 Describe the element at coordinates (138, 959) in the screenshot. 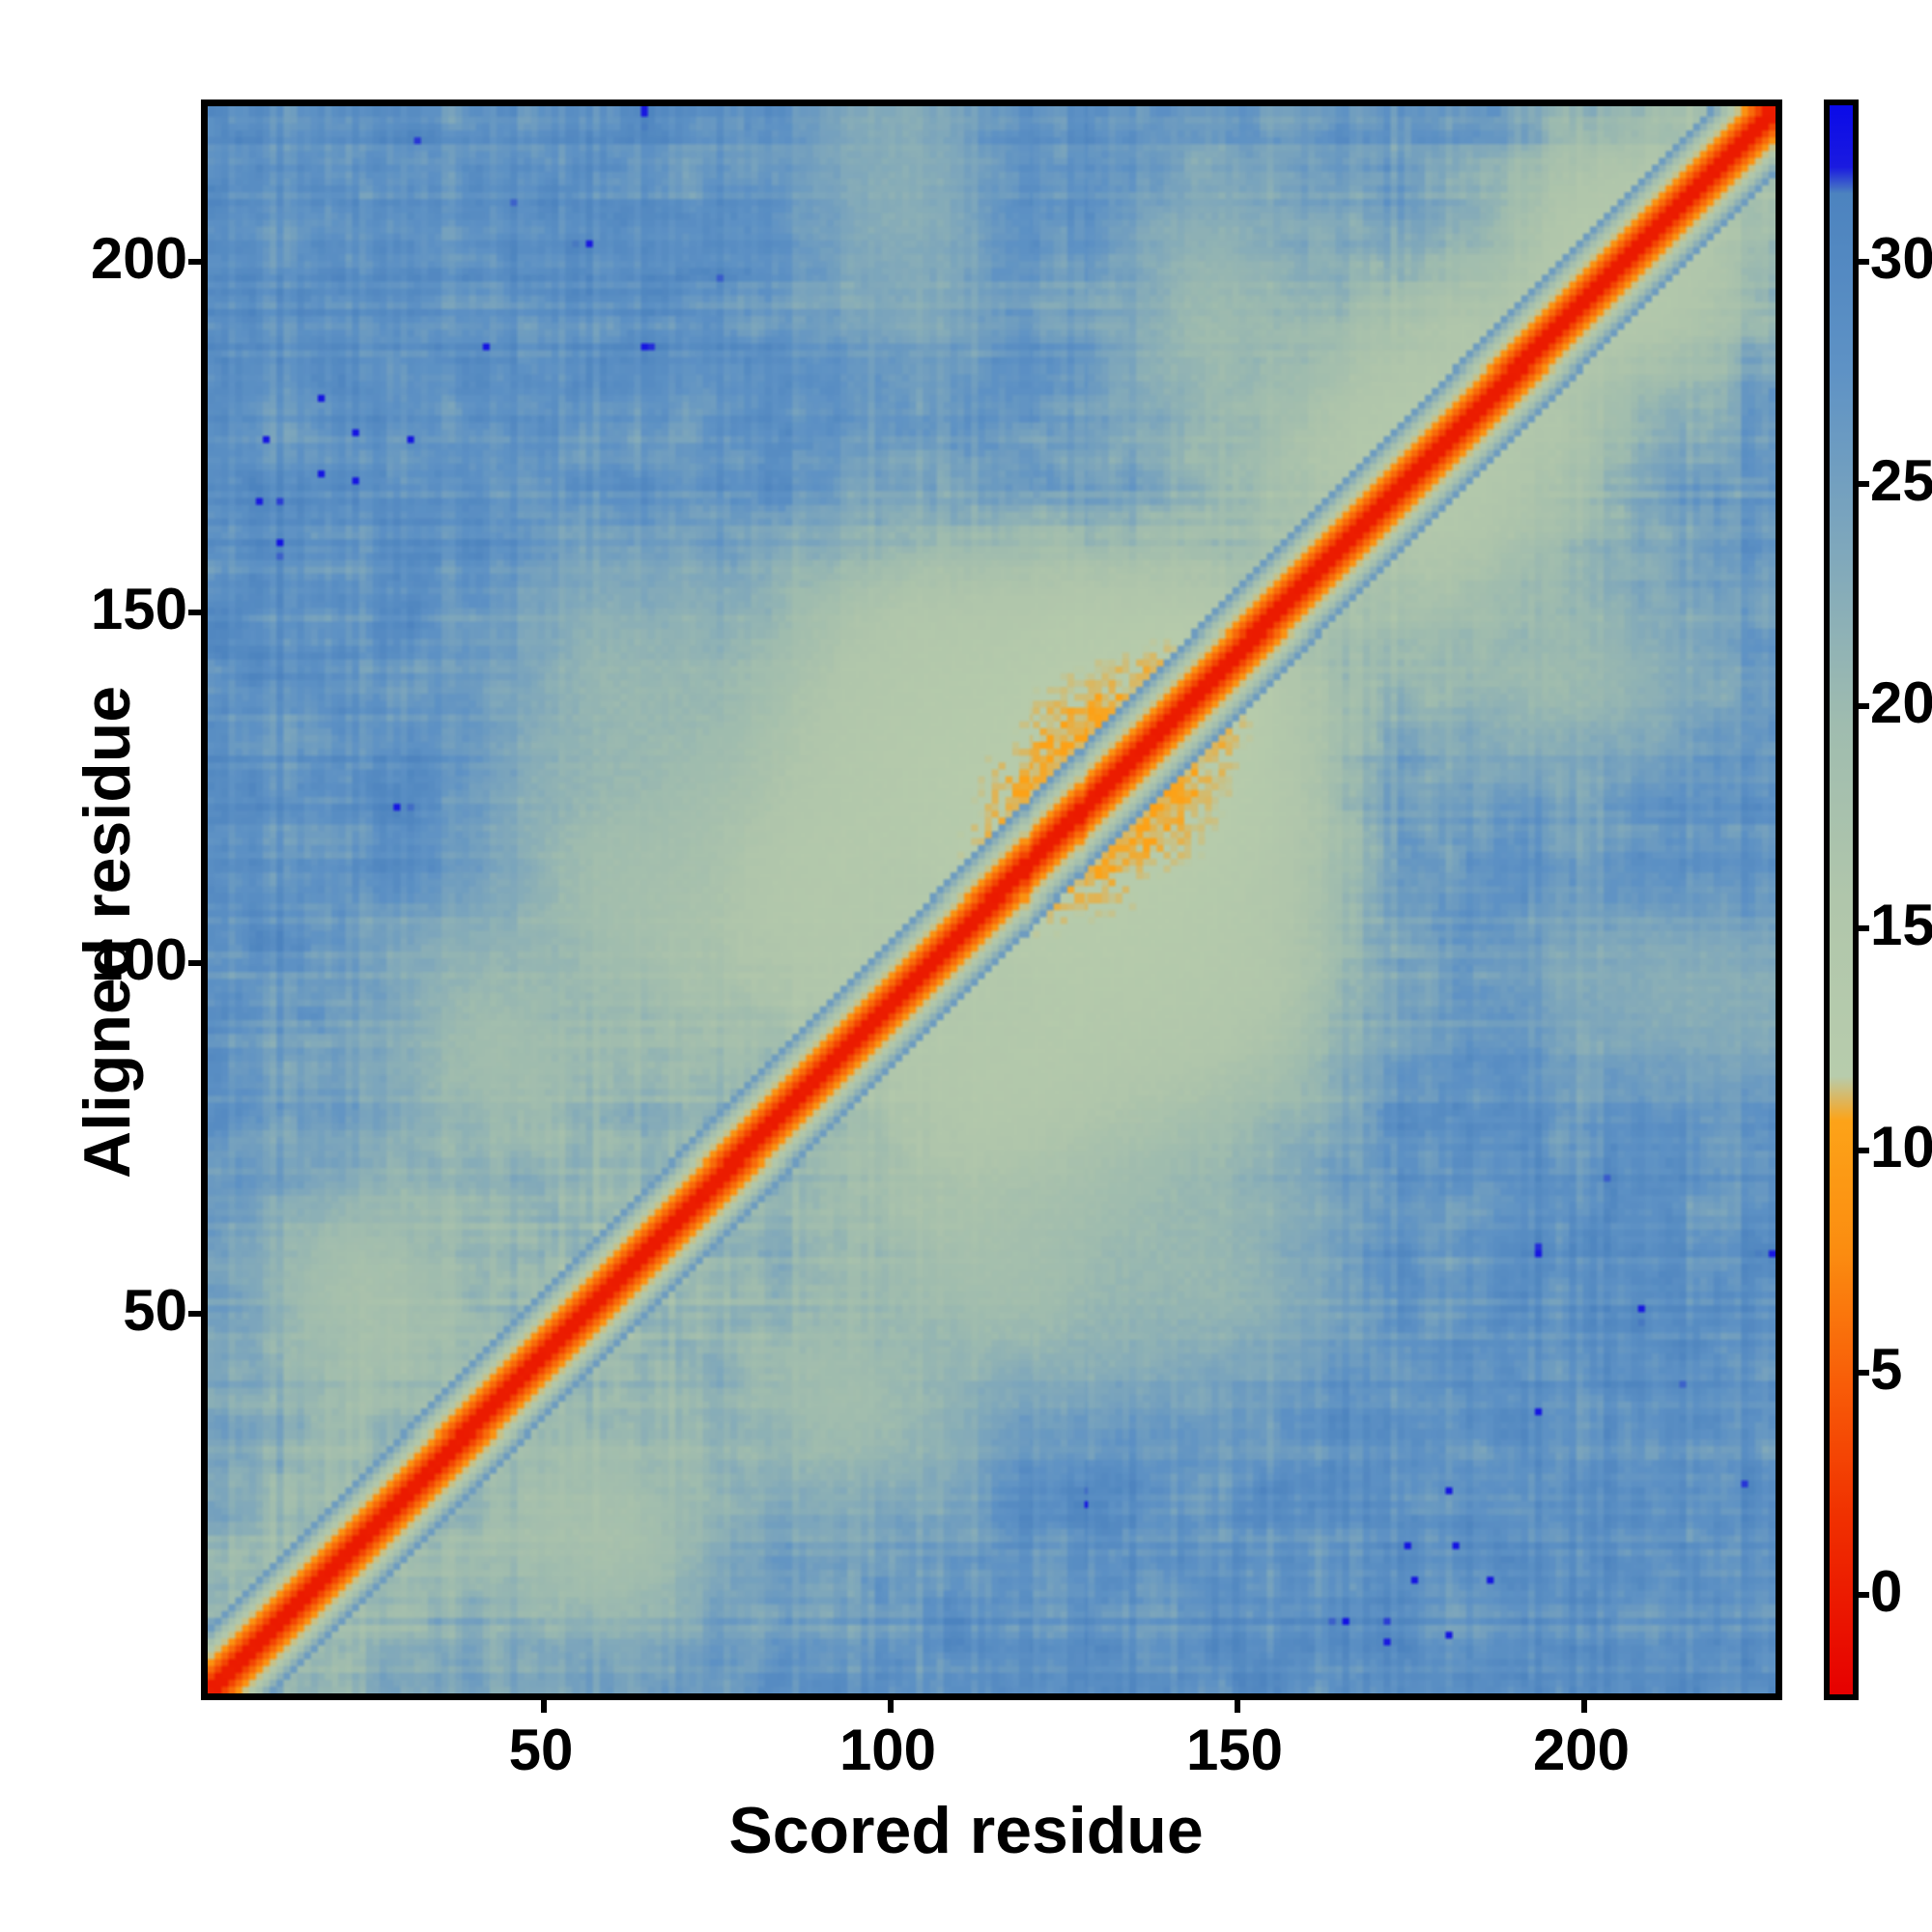

I see `y-tick-label-100: 100` at that location.